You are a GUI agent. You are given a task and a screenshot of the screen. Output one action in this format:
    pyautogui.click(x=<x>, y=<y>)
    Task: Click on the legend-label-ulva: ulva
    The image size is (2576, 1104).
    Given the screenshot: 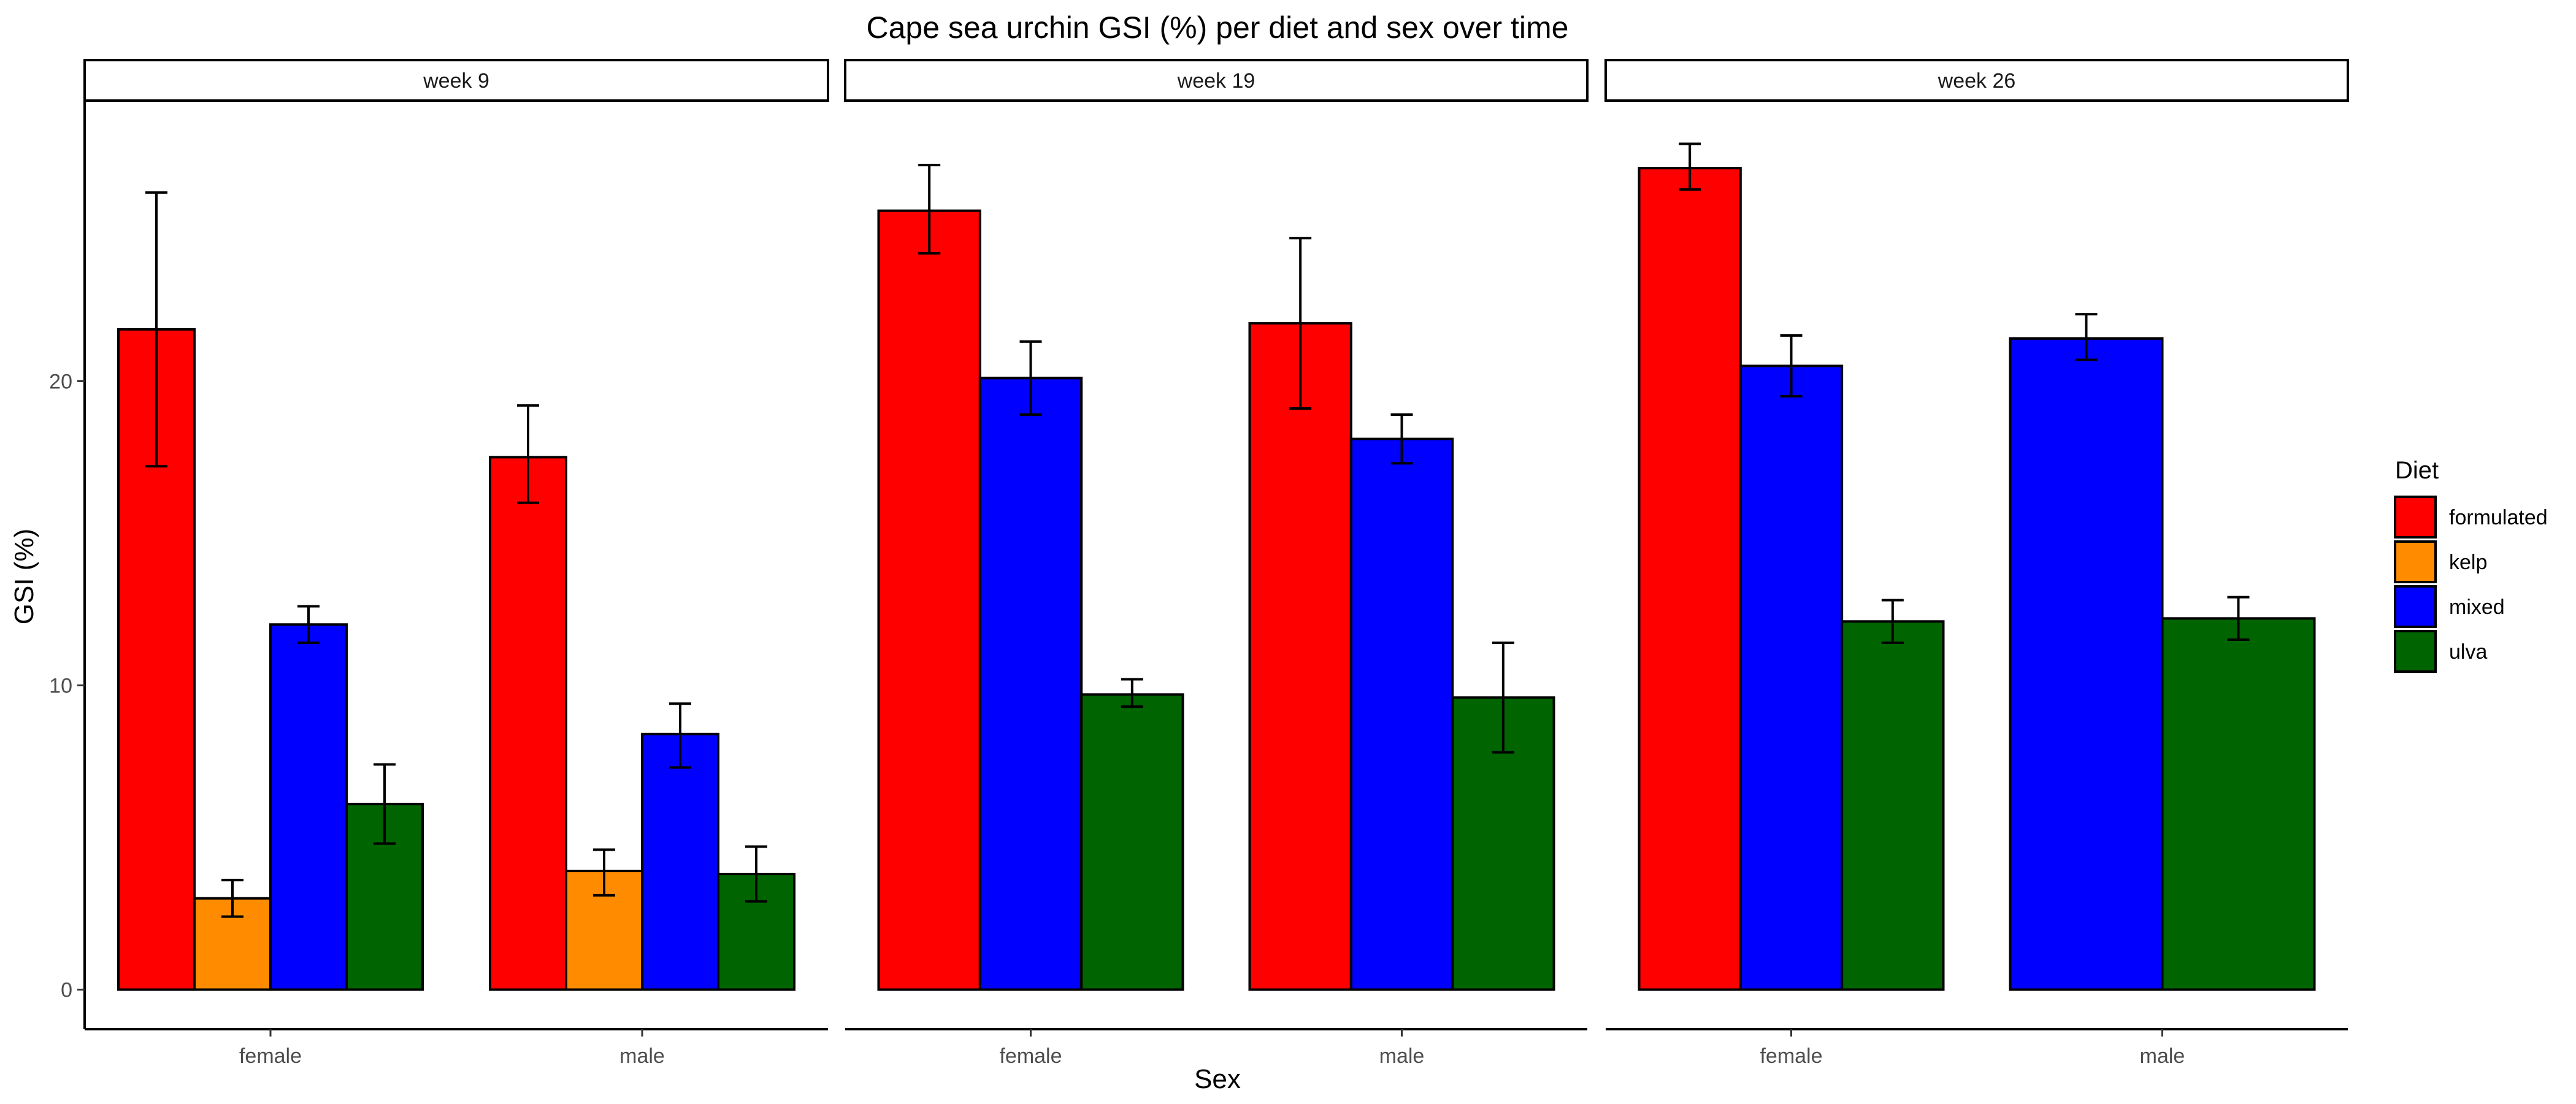 What is the action you would take?
    pyautogui.click(x=2468, y=652)
    